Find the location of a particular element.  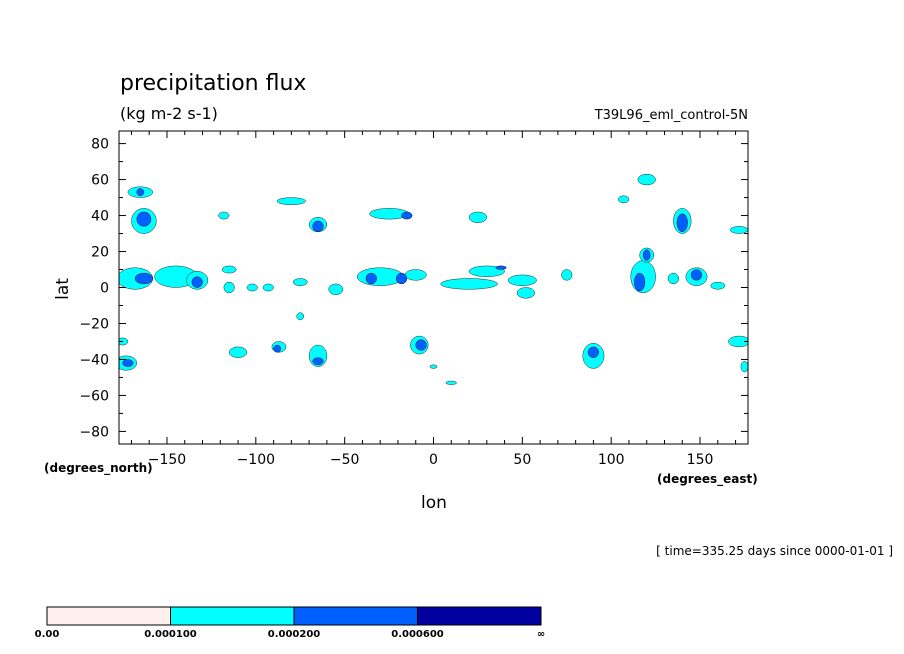

y-unit-label: (degrees_north) is located at coordinates (98, 468).